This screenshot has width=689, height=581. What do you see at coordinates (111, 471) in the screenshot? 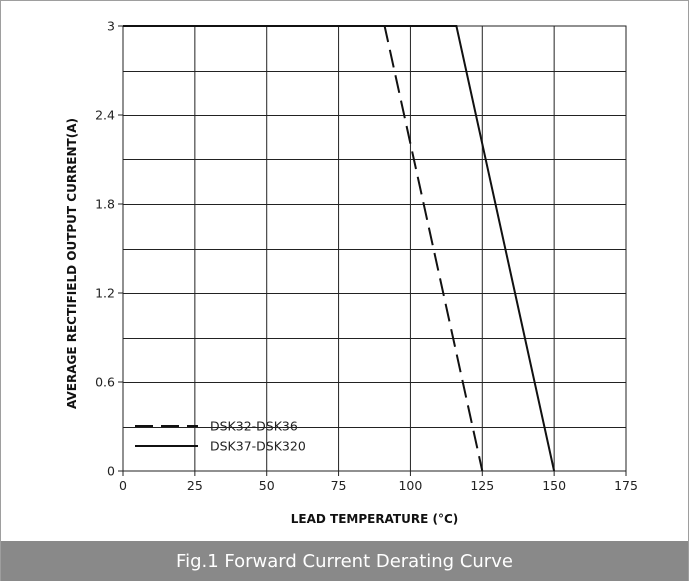
I see `y-tick-label: 0` at bounding box center [111, 471].